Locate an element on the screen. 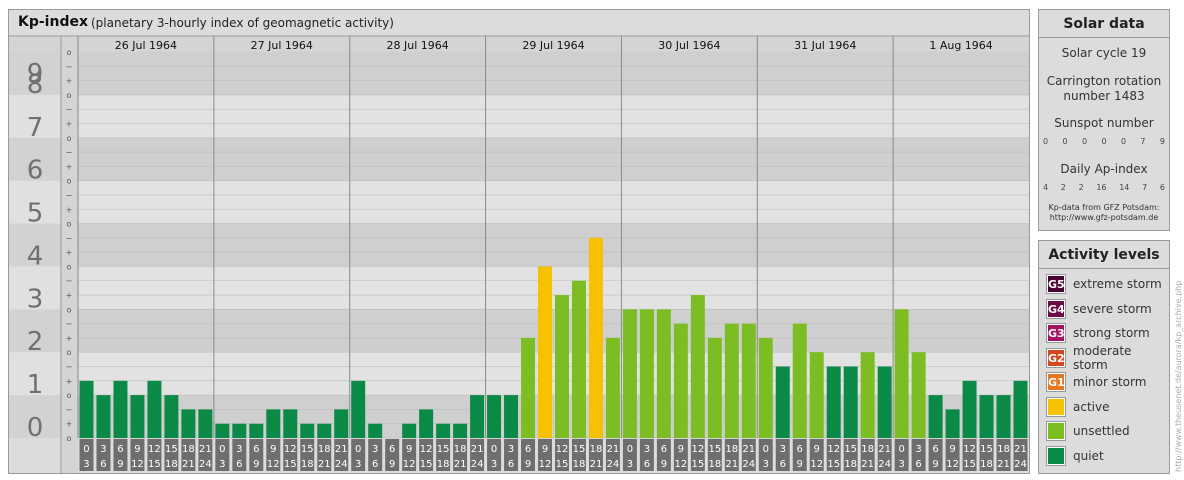 This screenshot has width=1184, height=480. carrington-rotation-label: Carrington rotation is located at coordinates (1104, 81).